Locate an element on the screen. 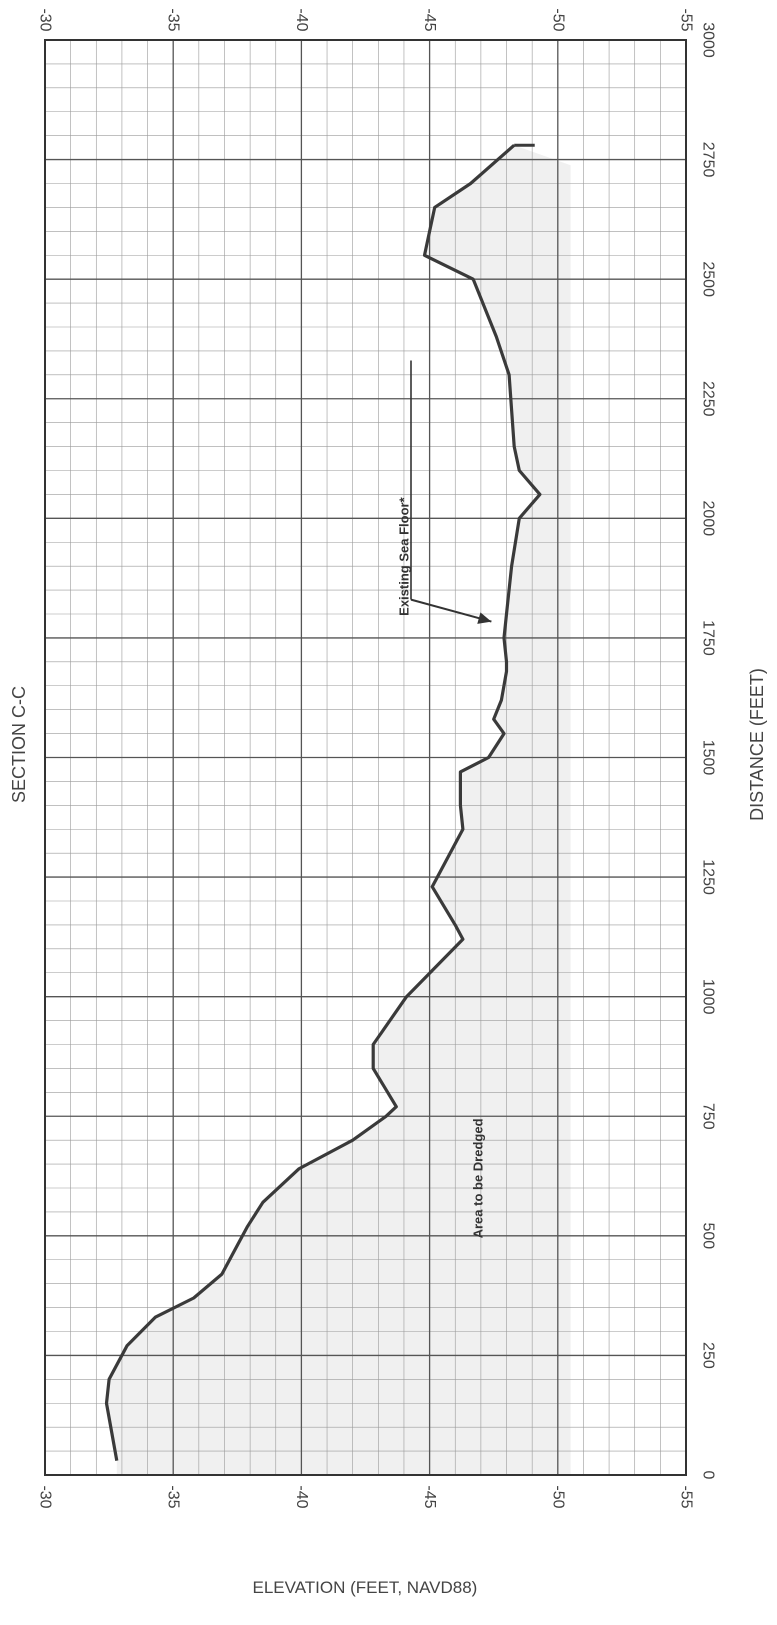 This screenshot has height=1625, width=777. x-tick-label: 1500 is located at coordinates (708, 758).